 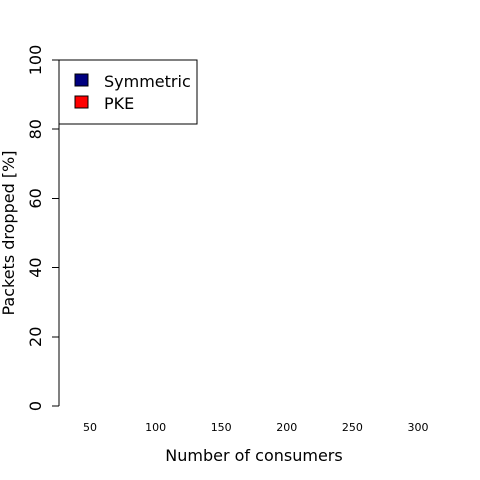 What do you see at coordinates (42, 228) in the screenshot?
I see `y-axis-ticks: 0 20 40 60 80 100` at bounding box center [42, 228].